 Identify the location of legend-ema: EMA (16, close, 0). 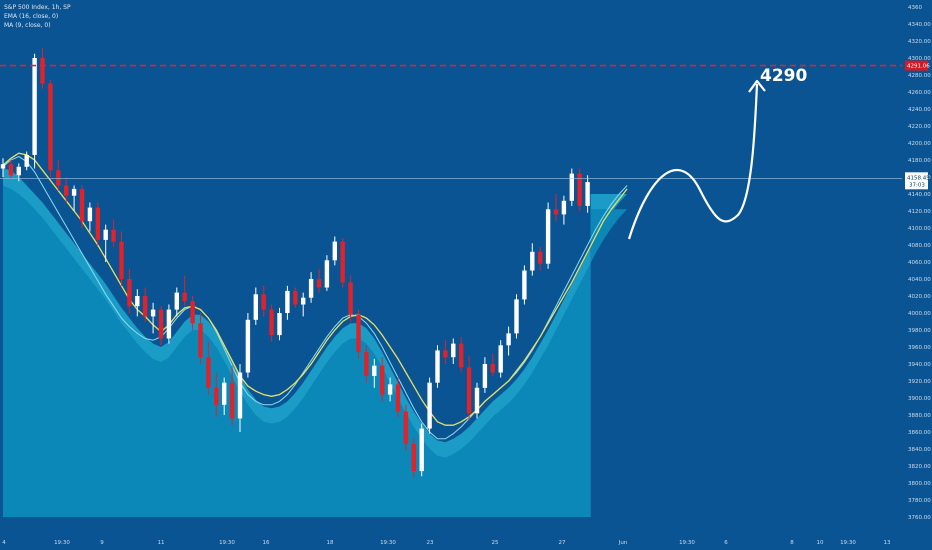
(31, 16).